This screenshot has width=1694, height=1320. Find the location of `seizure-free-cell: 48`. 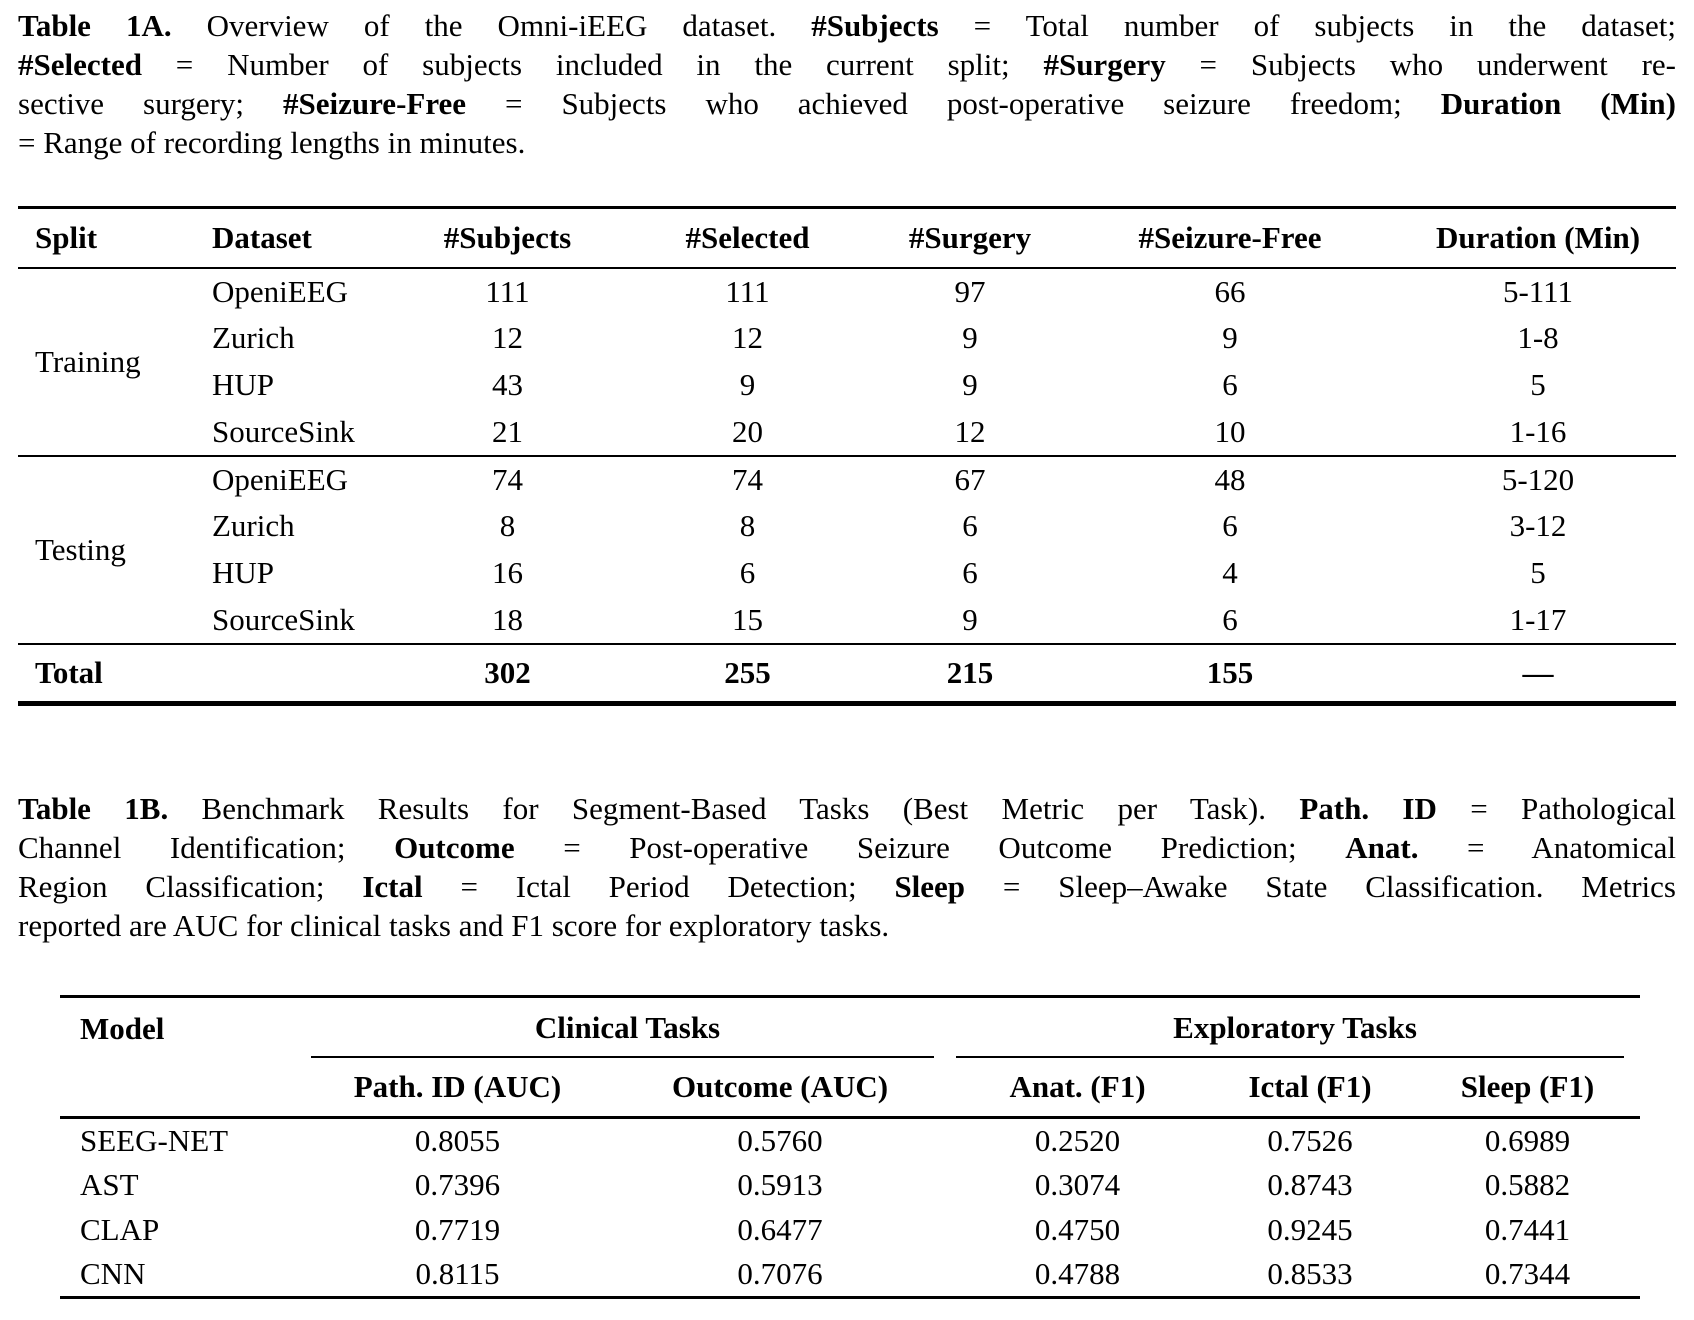

seizure-free-cell: 48 is located at coordinates (1230, 478).